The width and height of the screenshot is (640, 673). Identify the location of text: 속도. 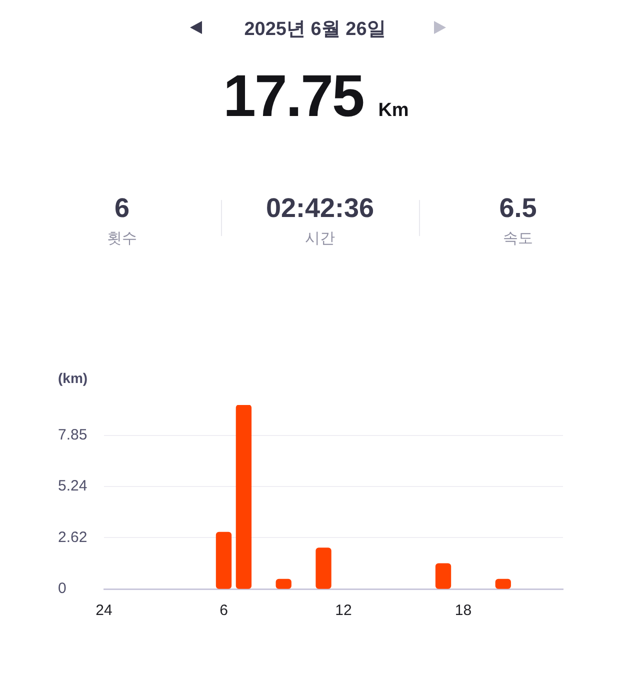
(518, 238).